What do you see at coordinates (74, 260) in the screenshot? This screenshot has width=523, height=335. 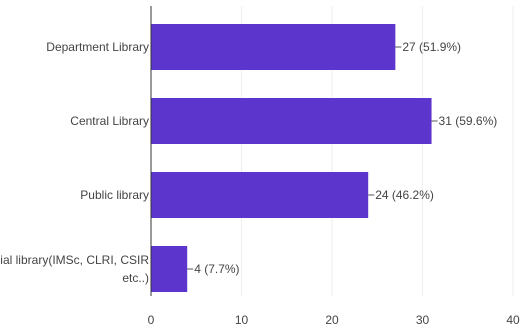 I see `category-label-line: Special library(IMSc, CLRI, CSIR` at bounding box center [74, 260].